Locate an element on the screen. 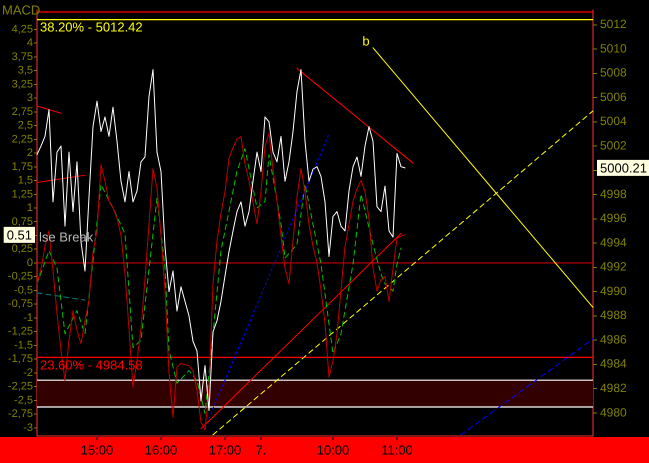 The height and width of the screenshot is (463, 649). y2-tick-label: 5004 is located at coordinates (614, 121).